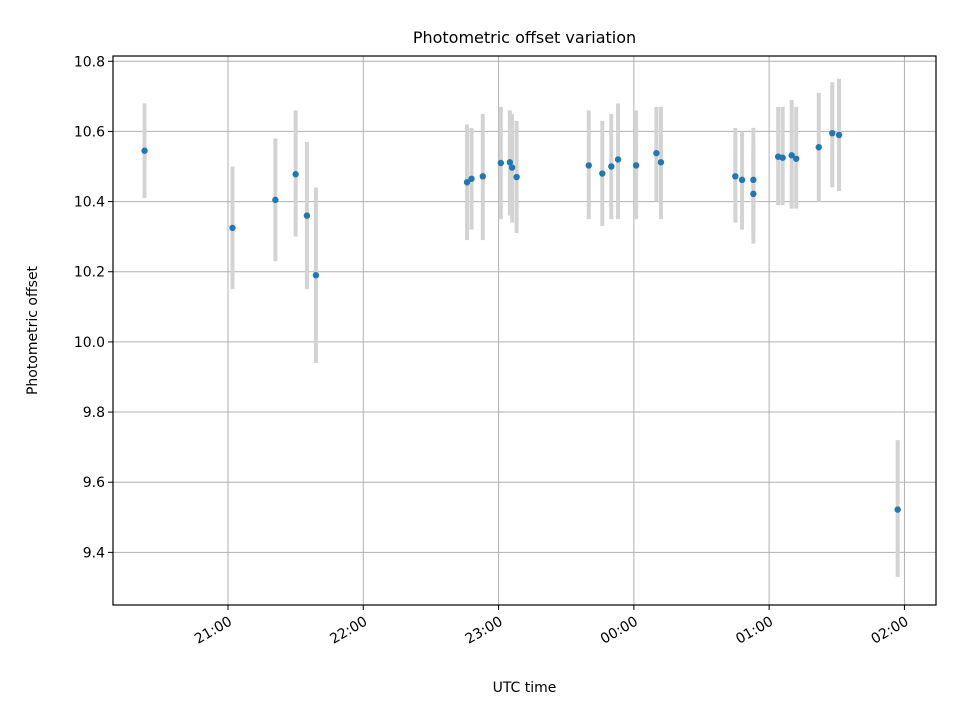 The image size is (960, 720). What do you see at coordinates (89, 62) in the screenshot?
I see `y-tick-label: 10.8` at bounding box center [89, 62].